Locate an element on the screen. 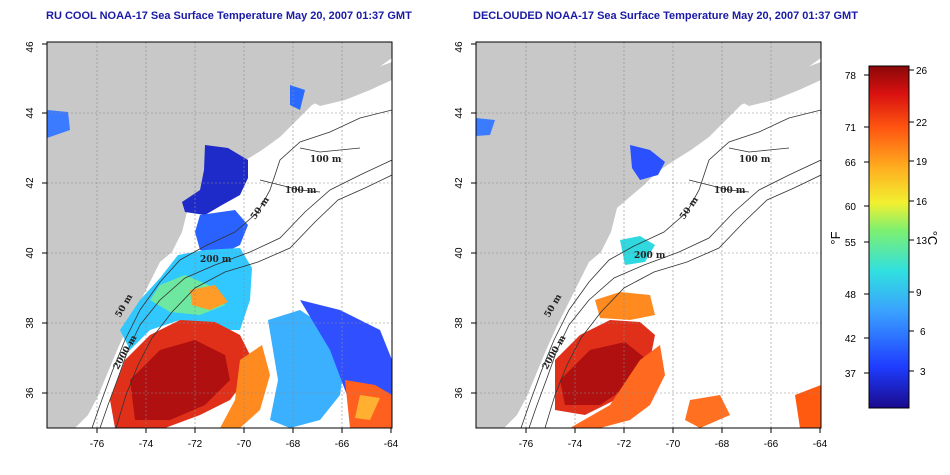  c-tick-label: 26 is located at coordinates (922, 71).